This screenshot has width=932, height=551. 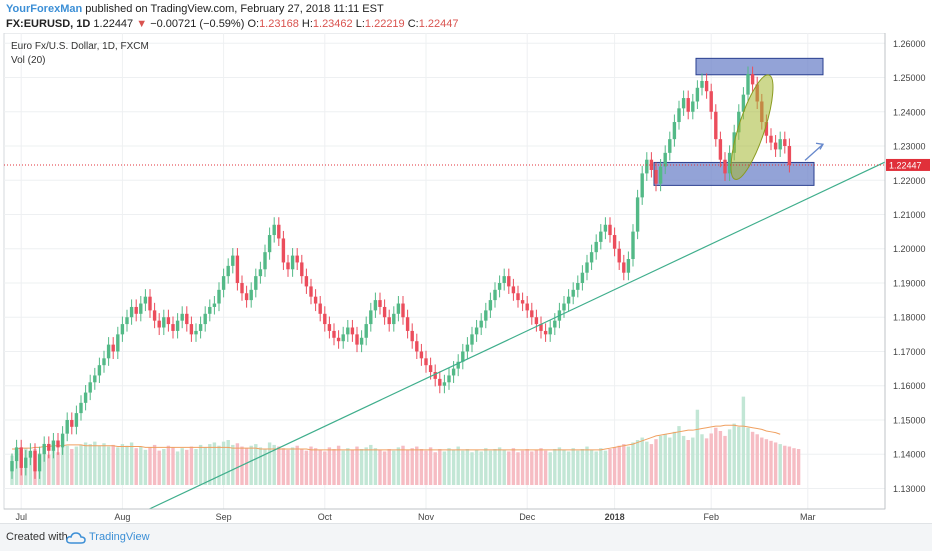 What do you see at coordinates (909, 78) in the screenshot?
I see `y-tick-label: 1.25000` at bounding box center [909, 78].